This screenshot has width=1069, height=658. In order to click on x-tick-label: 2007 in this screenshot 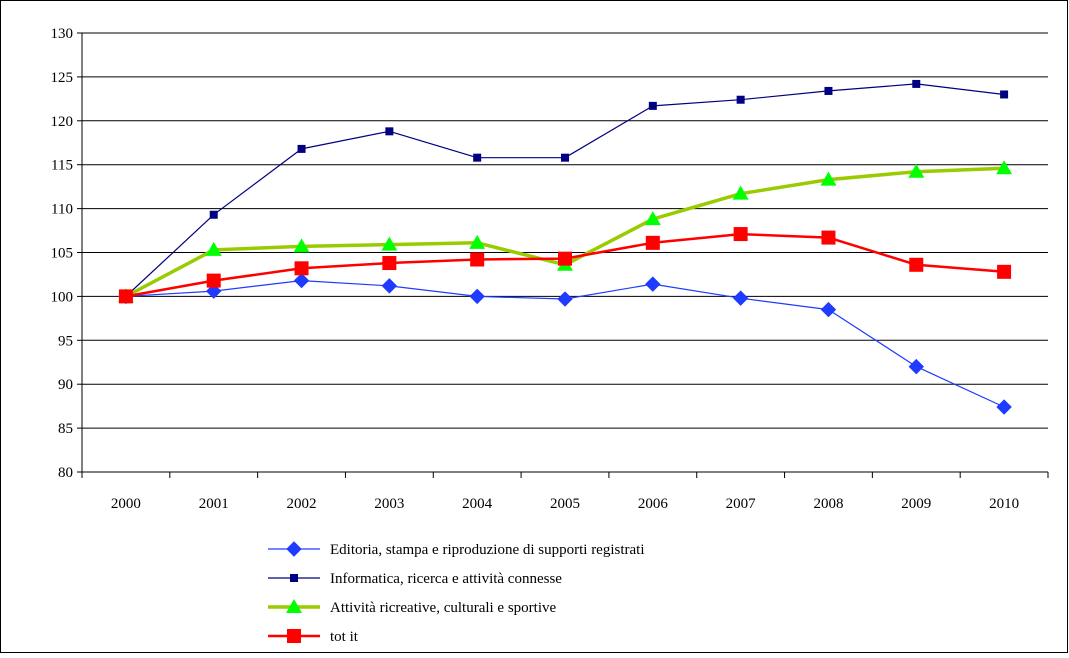, I will do `click(741, 504)`.